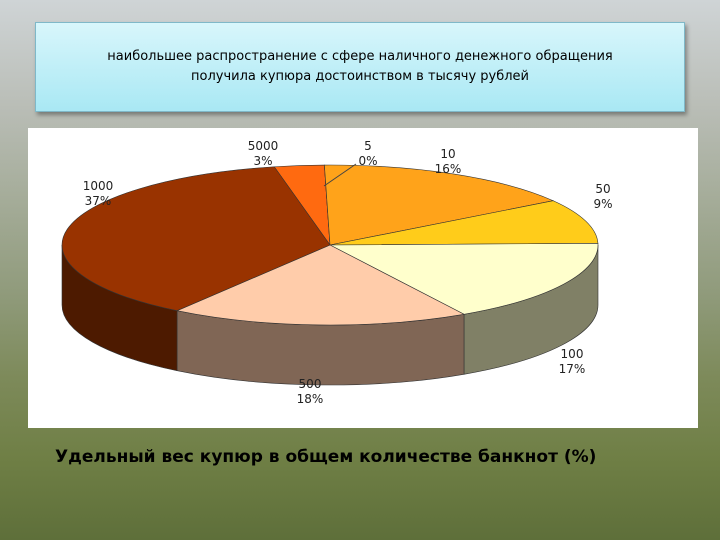  I want to click on slice-value-label: 0%, so click(367, 161).